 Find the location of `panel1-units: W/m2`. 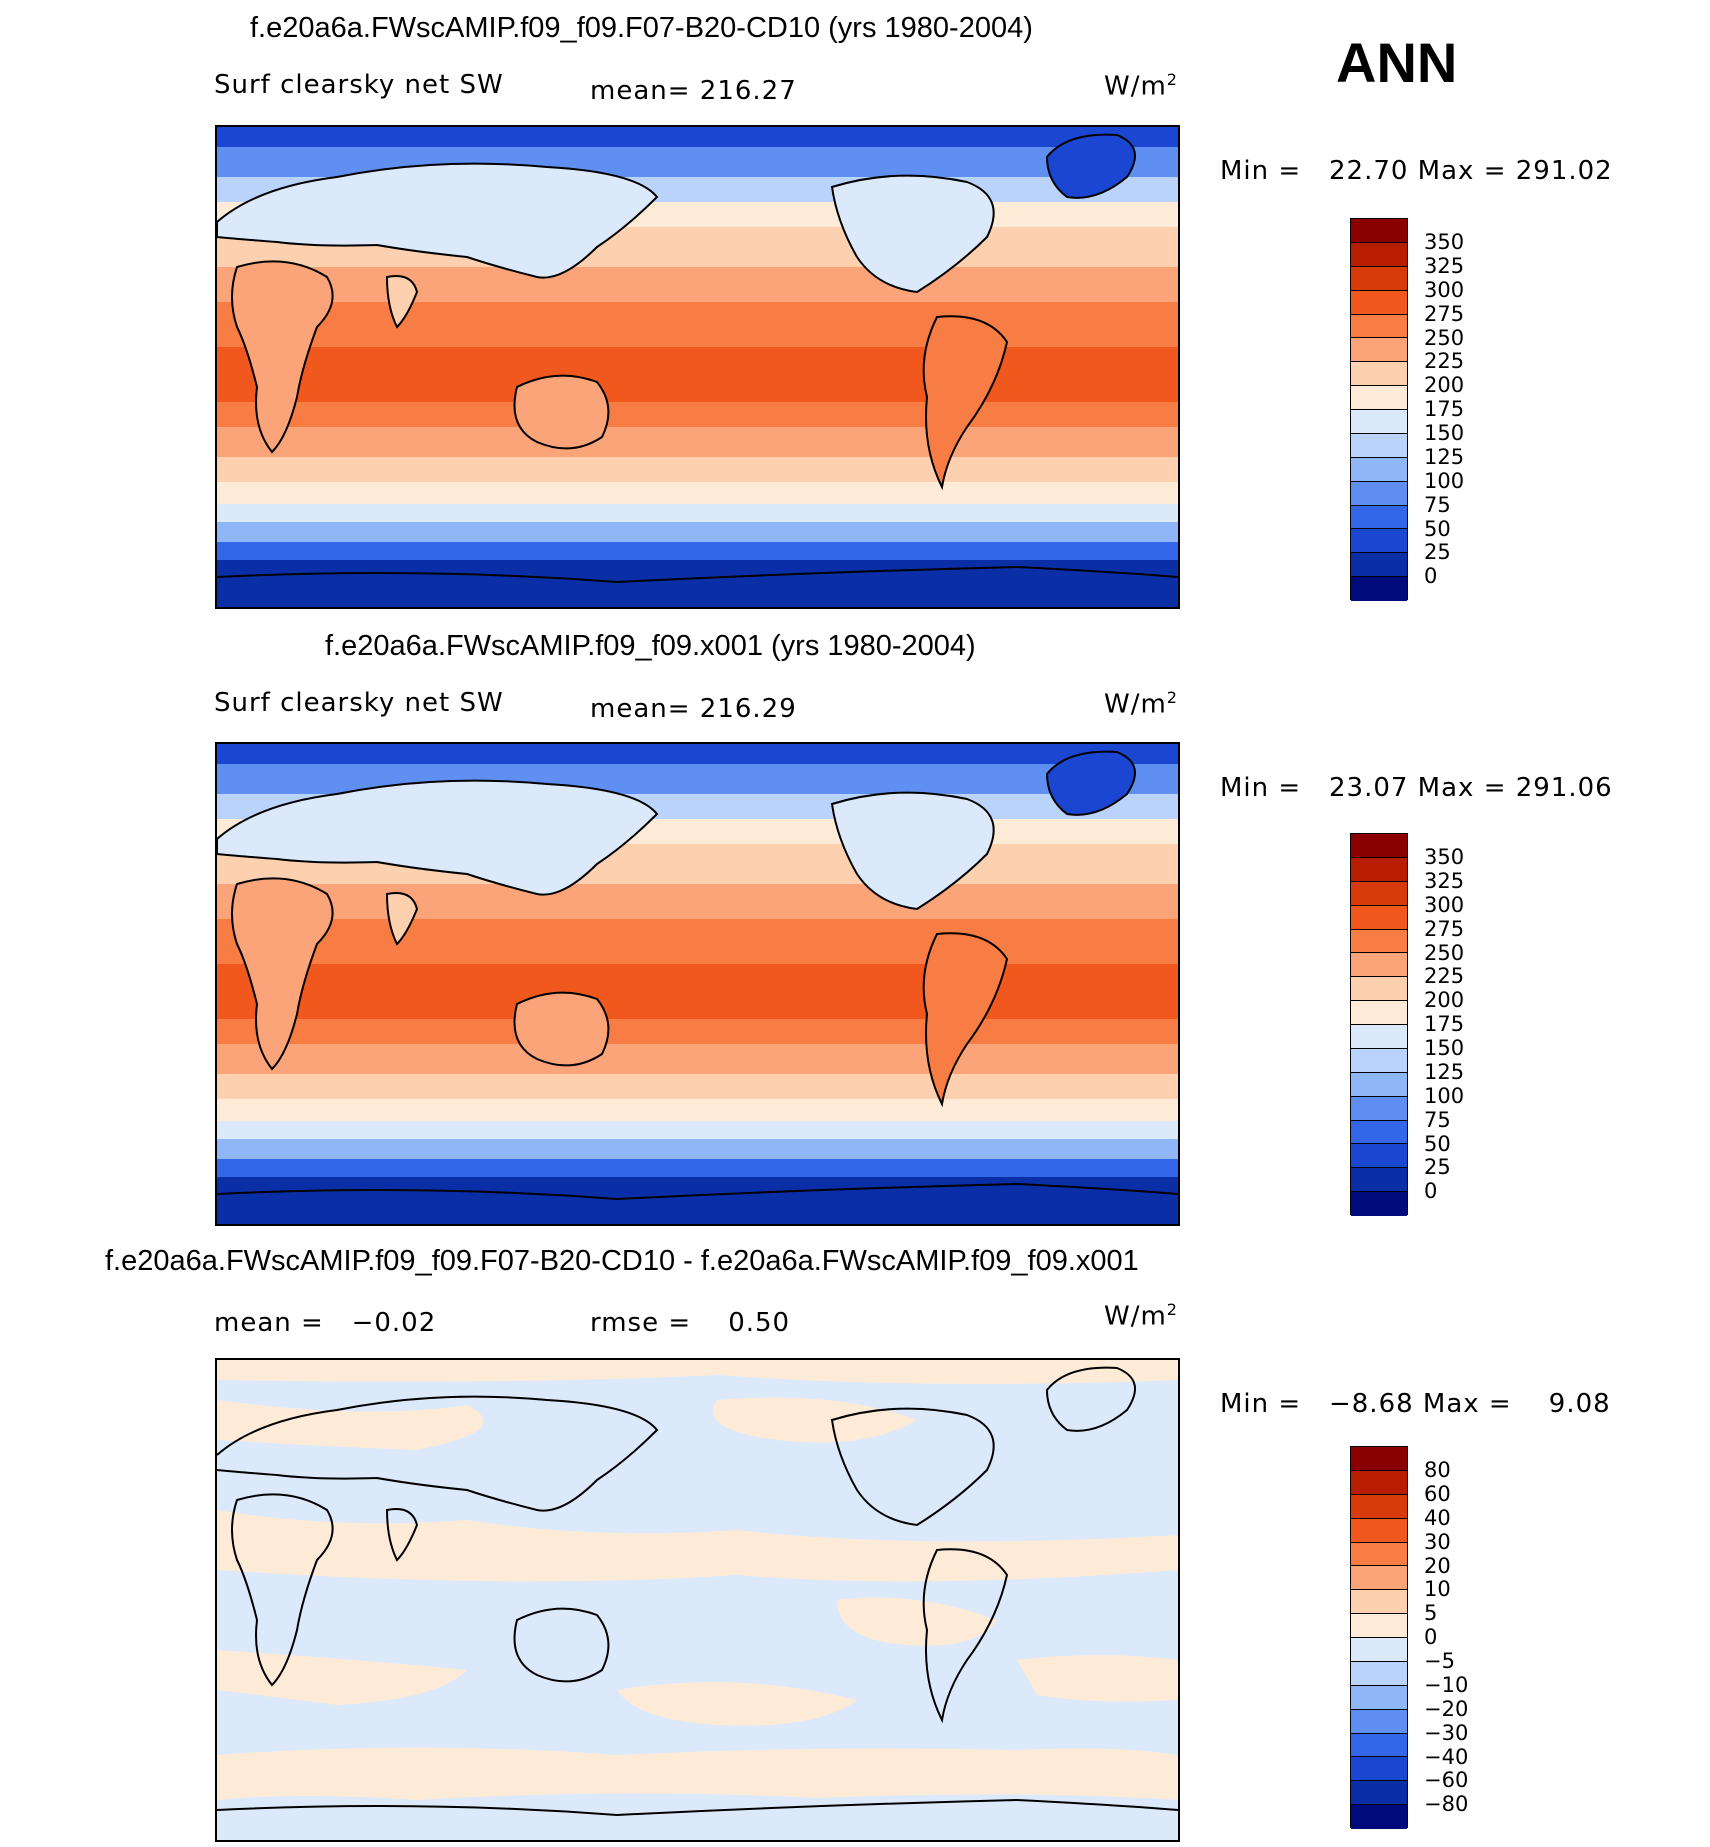

panel1-units: W/m2 is located at coordinates (1141, 86).